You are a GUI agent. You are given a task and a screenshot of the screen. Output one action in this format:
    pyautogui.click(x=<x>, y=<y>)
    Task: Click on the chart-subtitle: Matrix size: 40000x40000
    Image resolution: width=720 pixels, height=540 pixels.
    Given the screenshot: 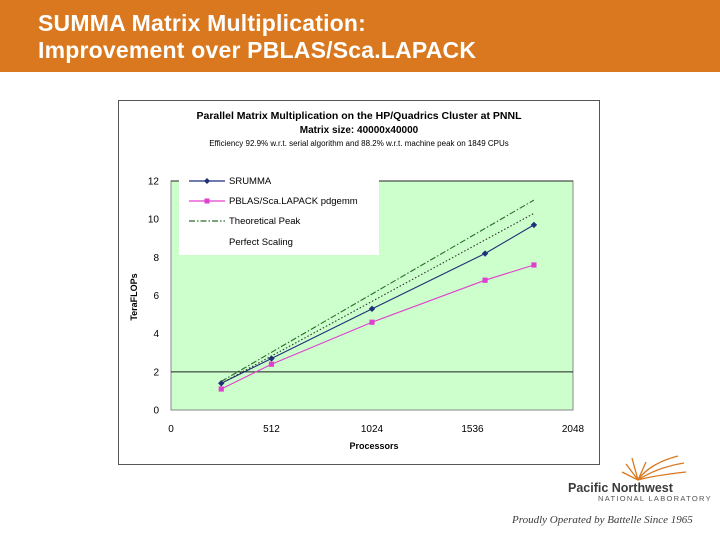 What is the action you would take?
    pyautogui.click(x=359, y=130)
    